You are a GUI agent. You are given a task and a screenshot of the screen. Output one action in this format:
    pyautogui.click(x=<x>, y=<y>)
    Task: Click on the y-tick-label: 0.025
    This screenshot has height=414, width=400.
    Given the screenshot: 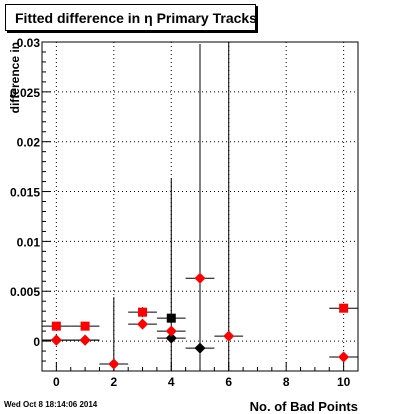 What is the action you would take?
    pyautogui.click(x=25, y=93)
    